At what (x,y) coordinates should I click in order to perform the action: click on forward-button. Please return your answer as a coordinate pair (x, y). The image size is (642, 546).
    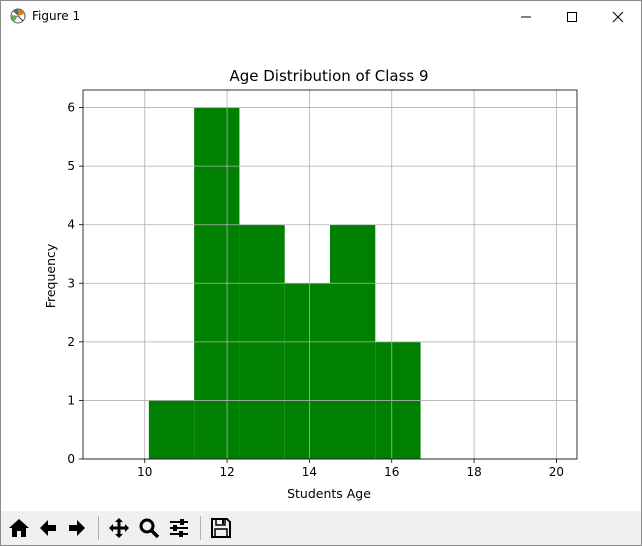
    Looking at the image, I should click on (77, 528).